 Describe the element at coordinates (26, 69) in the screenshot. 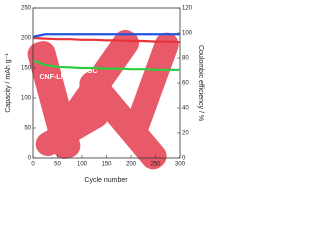

I see `y-tick-label: 150` at that location.